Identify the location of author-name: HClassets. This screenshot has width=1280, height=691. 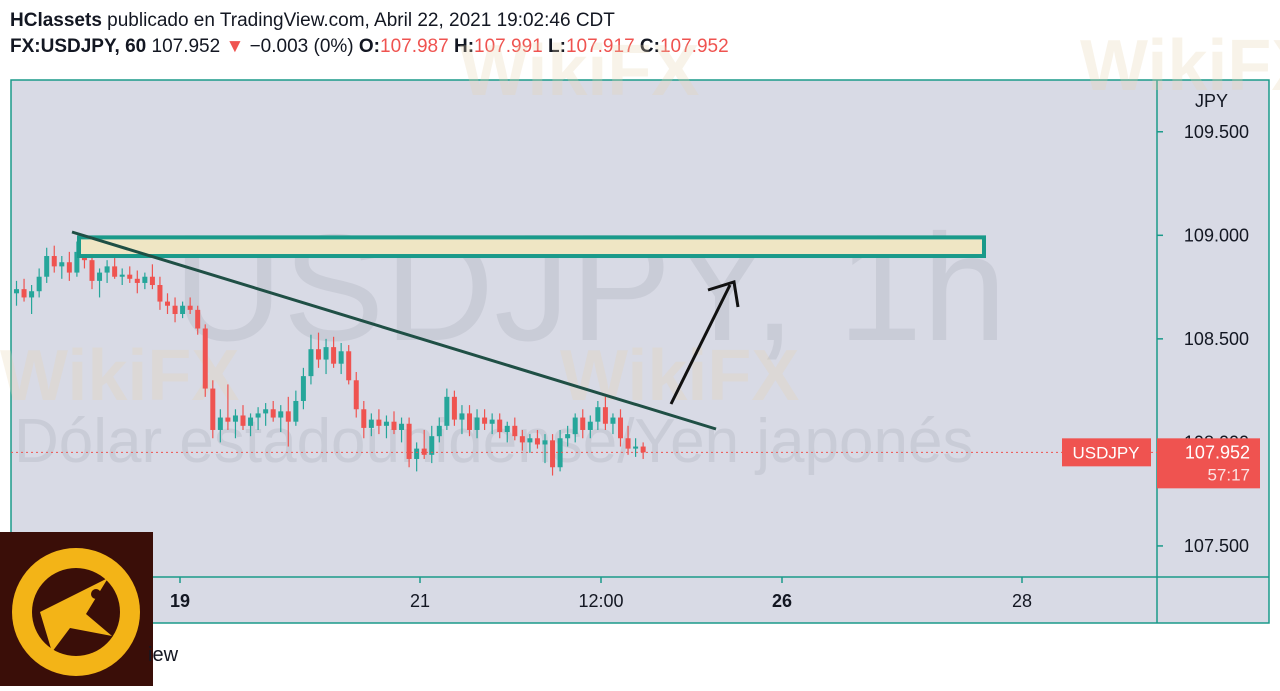
(56, 20).